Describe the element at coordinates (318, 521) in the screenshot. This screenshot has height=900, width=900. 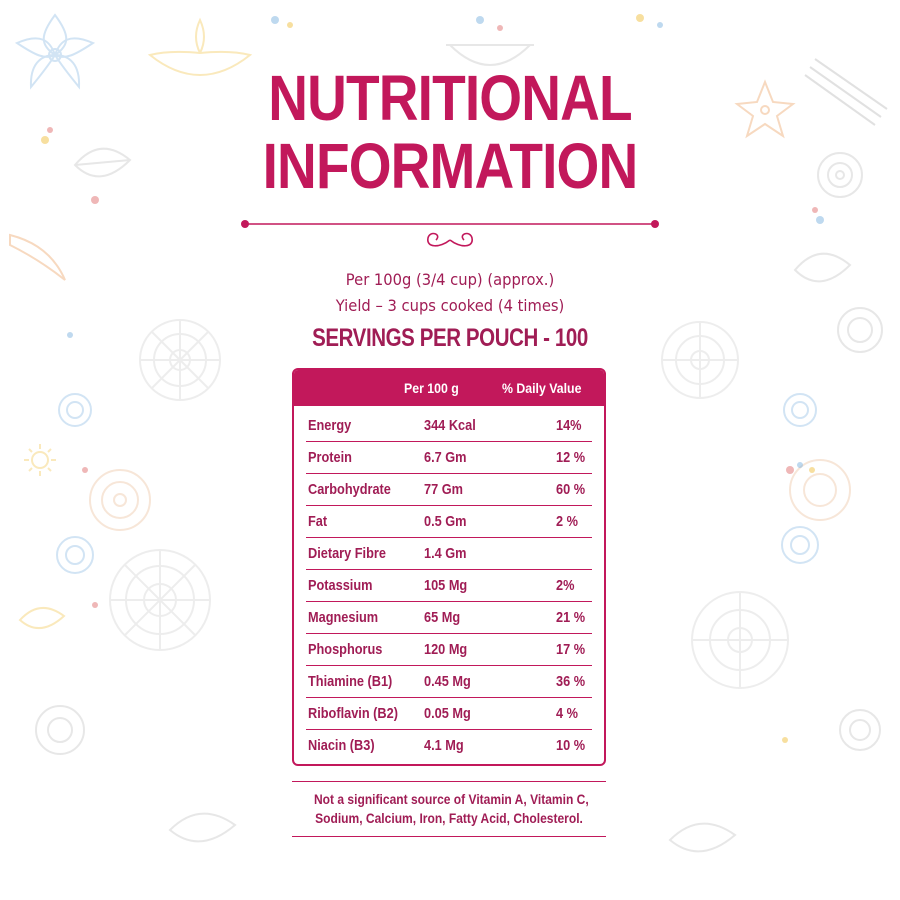
I see `nutrient-name: Fat` at that location.